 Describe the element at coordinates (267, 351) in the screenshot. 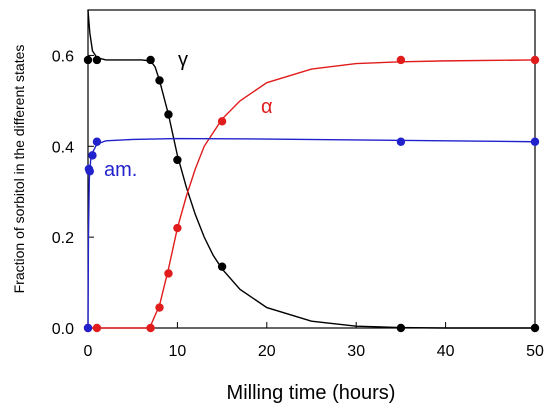

I see `x-tick-label: 20` at that location.